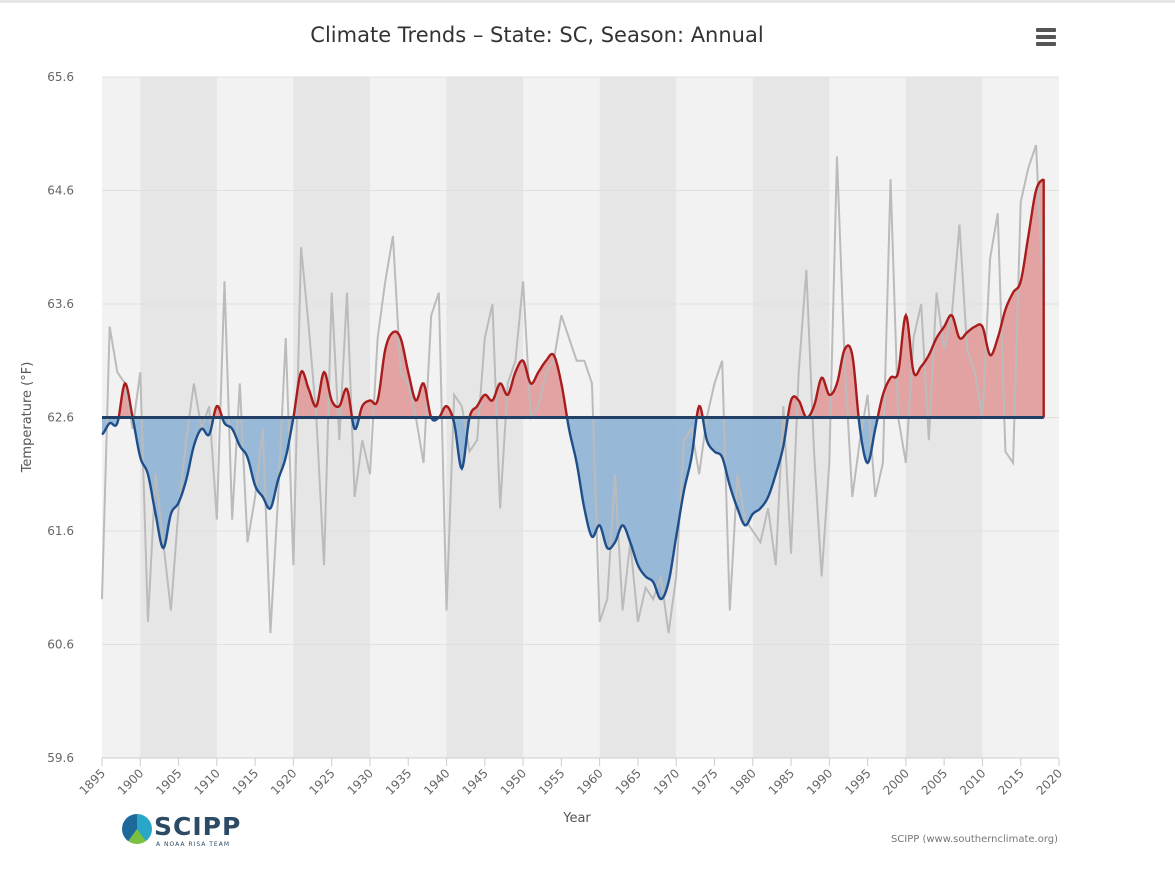 This screenshot has height=873, width=1175. I want to click on x-axis-title: Year, so click(576, 818).